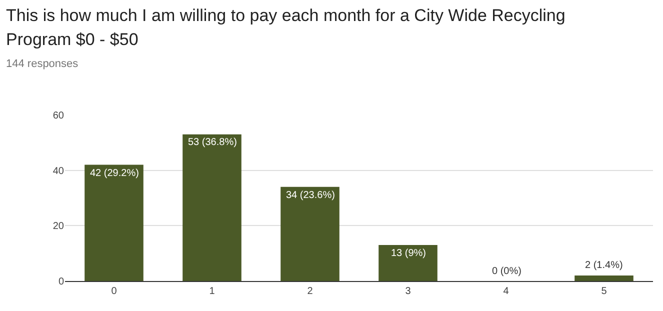  What do you see at coordinates (408, 253) in the screenshot?
I see `data-label: 13 (9%)` at bounding box center [408, 253].